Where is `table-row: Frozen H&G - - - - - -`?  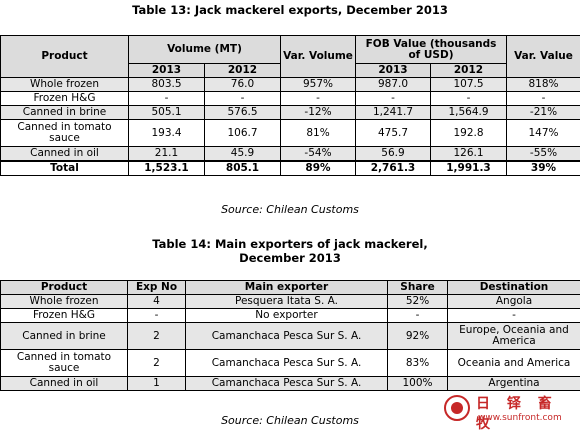 table-row: Frozen H&G - - - - - - is located at coordinates (290, 99).